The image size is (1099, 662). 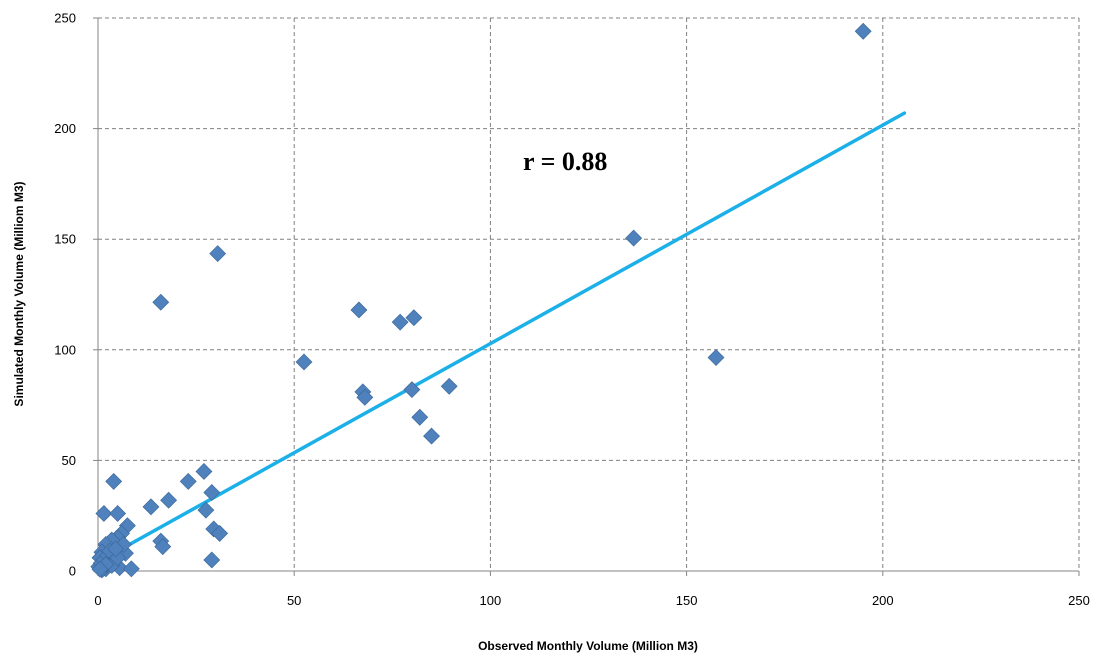 What do you see at coordinates (65, 239) in the screenshot?
I see `y-tick-label: 150` at bounding box center [65, 239].